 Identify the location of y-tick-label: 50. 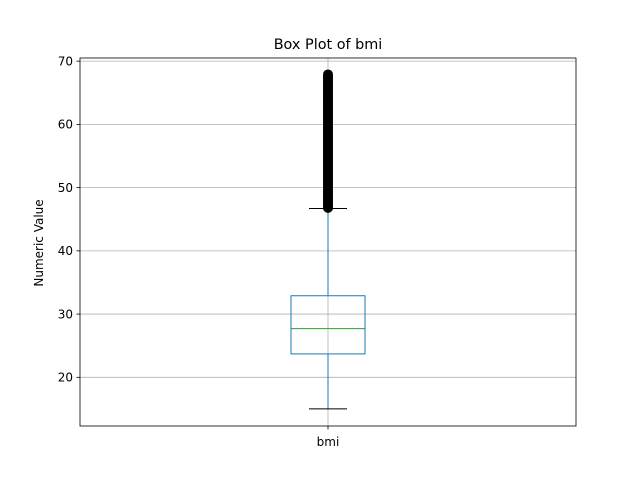
(65, 188).